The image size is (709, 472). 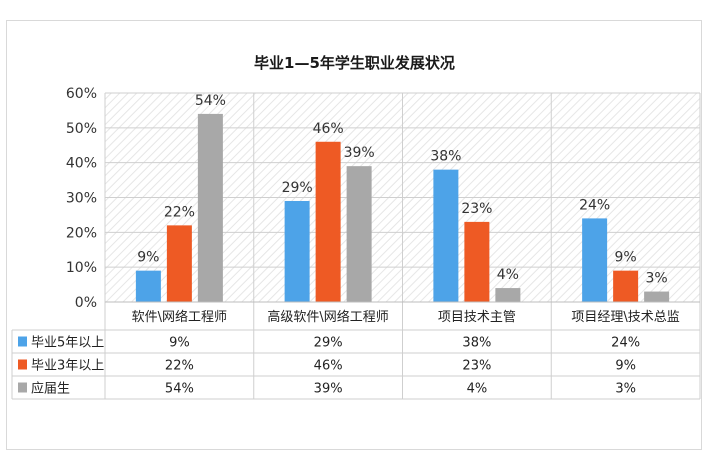 What do you see at coordinates (445, 157) in the screenshot?
I see `data-label: 38%` at bounding box center [445, 157].